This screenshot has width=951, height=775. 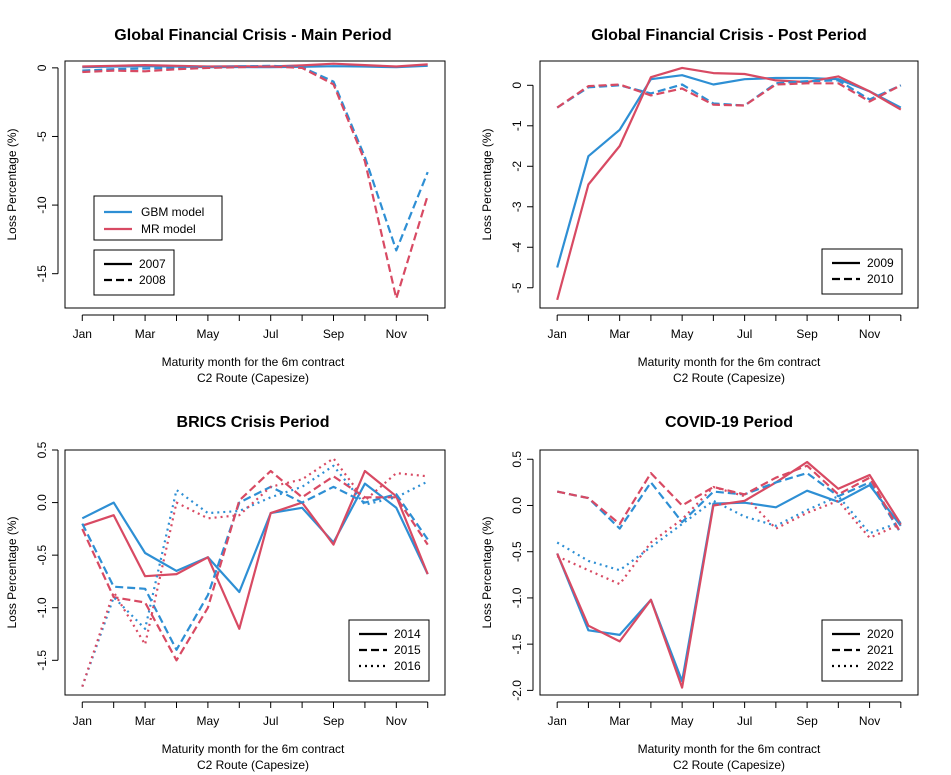 What do you see at coordinates (42, 274) in the screenshot?
I see `y-tick-label: -15` at bounding box center [42, 274].